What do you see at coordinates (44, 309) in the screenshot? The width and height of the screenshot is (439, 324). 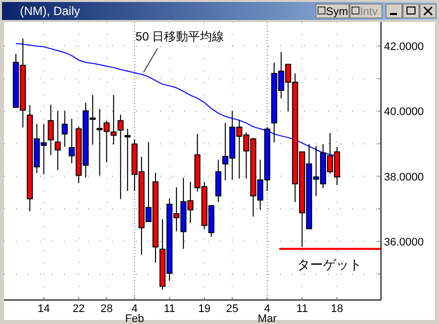 I see `x-tick-label: 14` at bounding box center [44, 309].